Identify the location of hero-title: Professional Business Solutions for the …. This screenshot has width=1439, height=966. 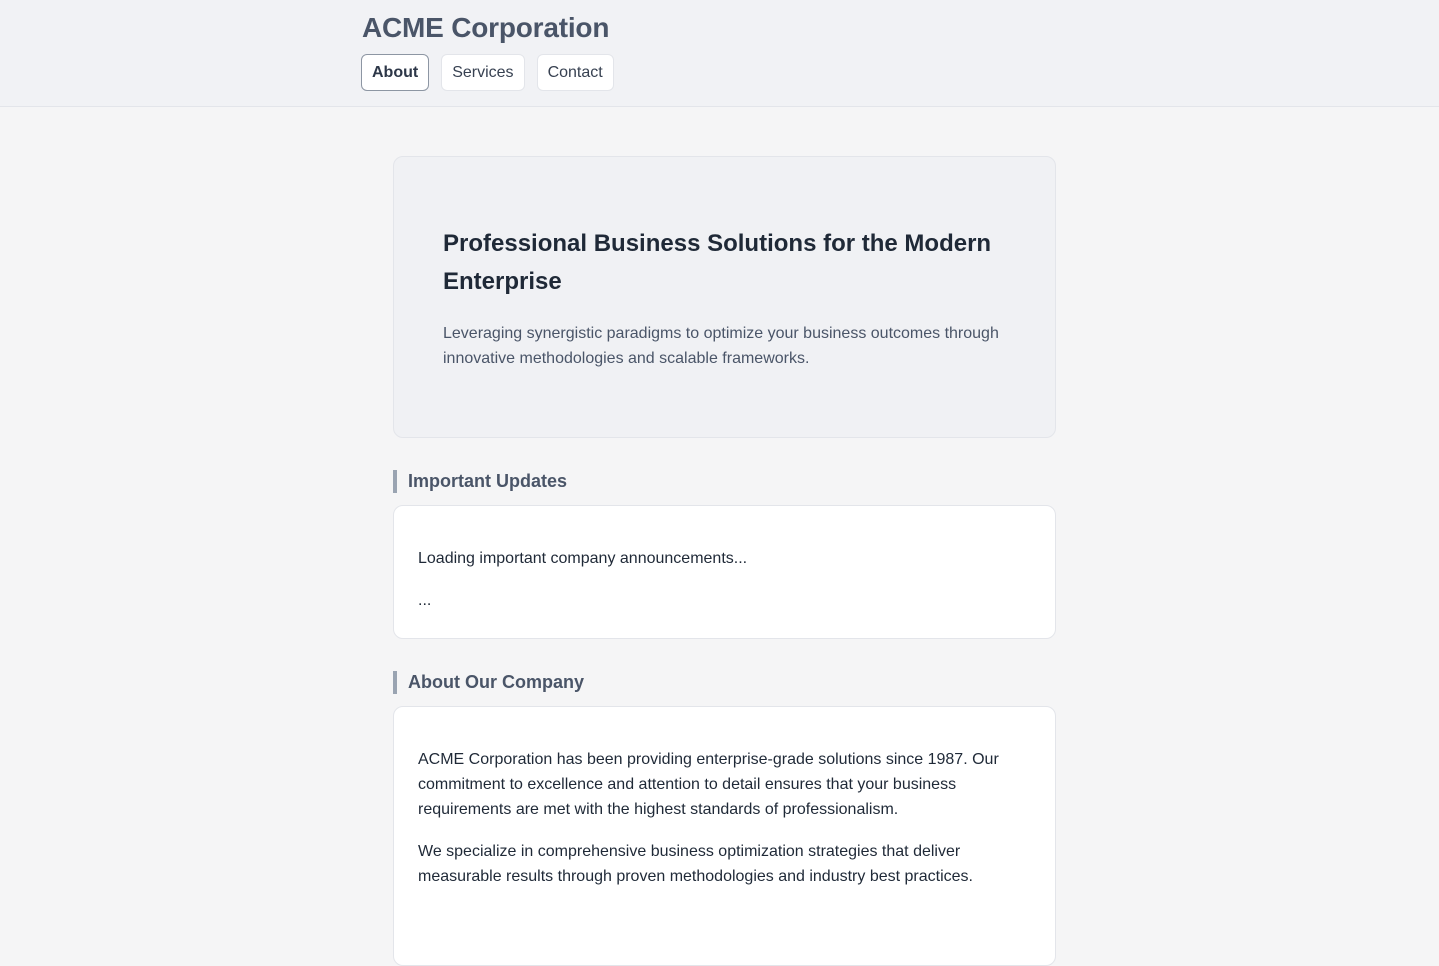
(717, 262).